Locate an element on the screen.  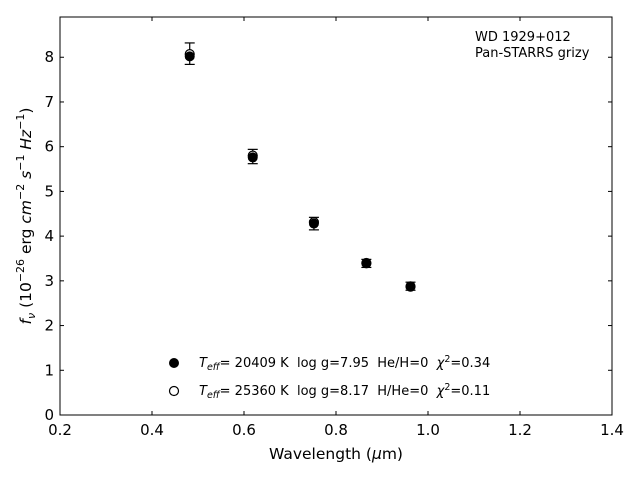
annotation-line-1: WD 1929+012 is located at coordinates (523, 37).